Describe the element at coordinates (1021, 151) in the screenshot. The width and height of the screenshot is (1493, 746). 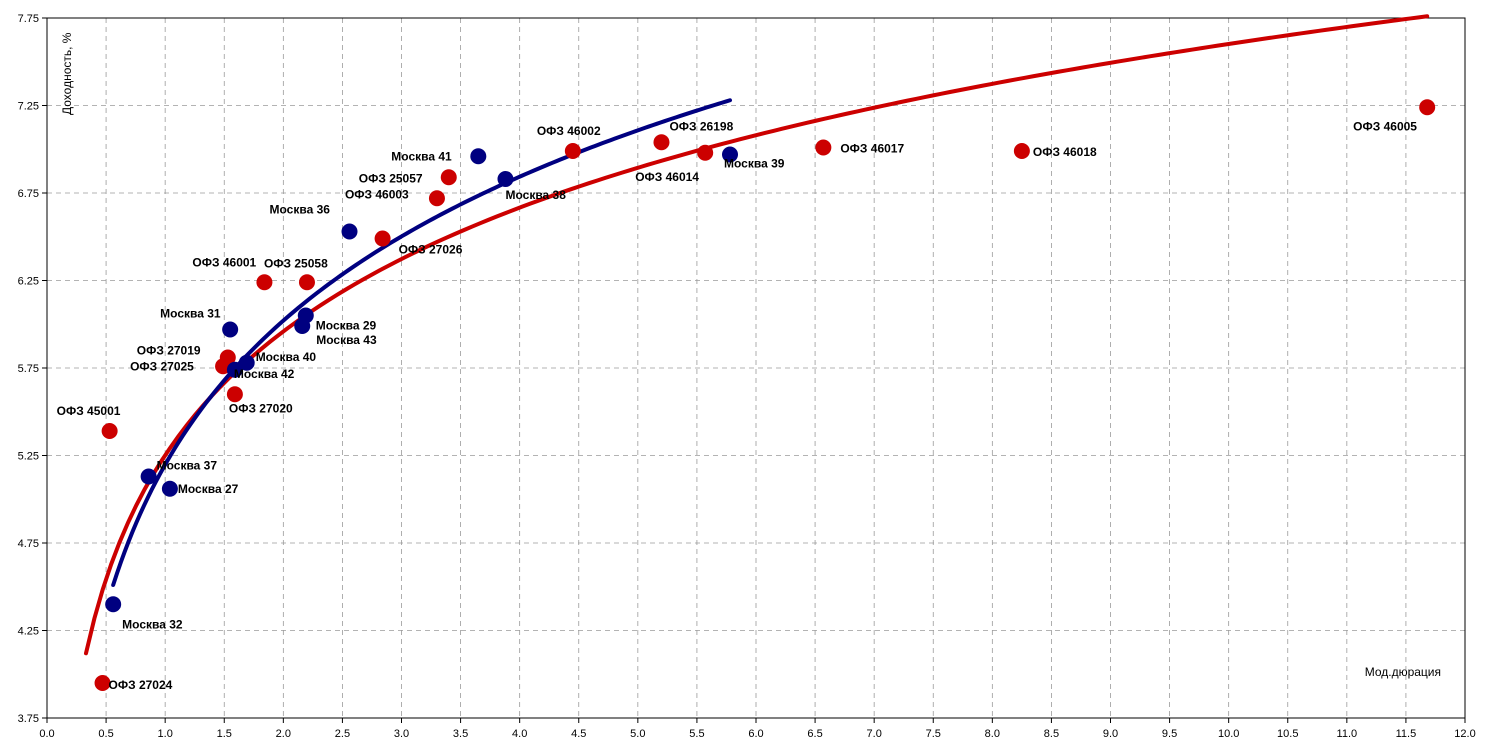
I see `data-point-офз-46018` at that location.